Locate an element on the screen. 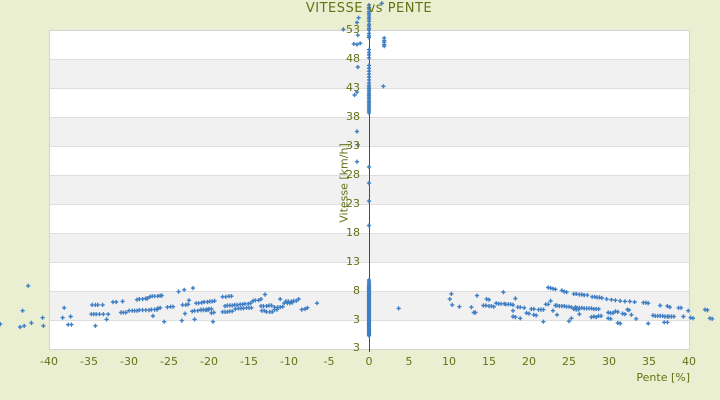 This screenshot has width=720, height=400. chart-title: VITESSE vs PENTE is located at coordinates (369, 8).